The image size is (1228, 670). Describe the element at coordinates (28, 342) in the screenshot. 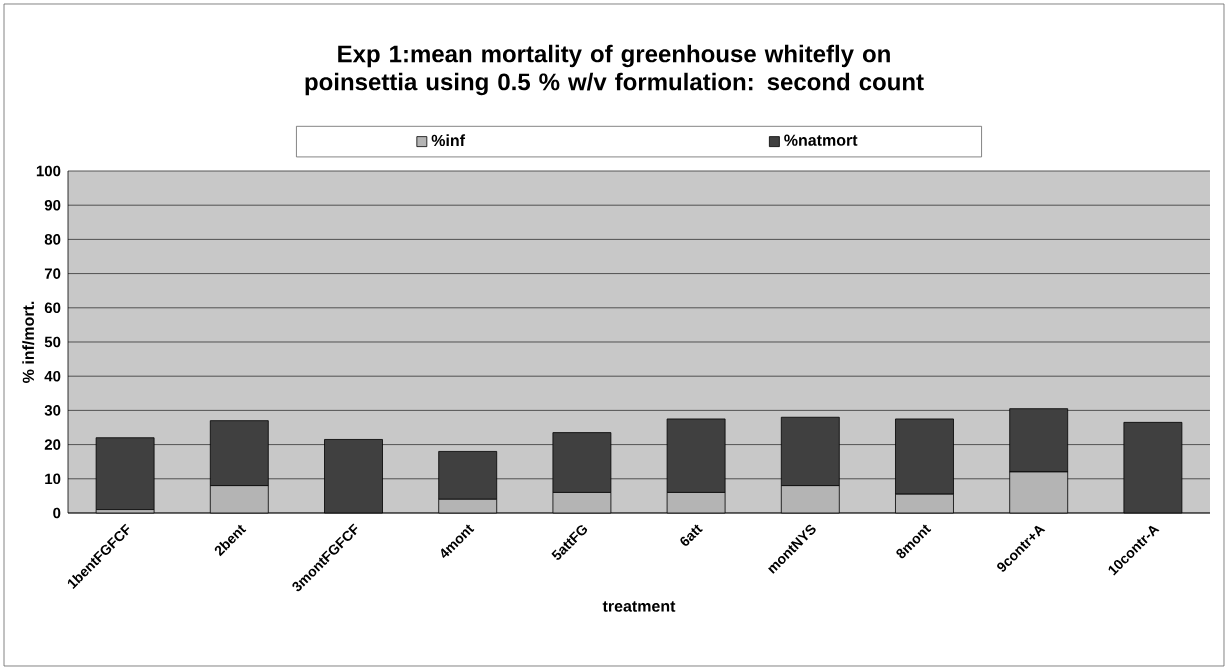

I see `y-axis-title: % inf/mort.` at that location.